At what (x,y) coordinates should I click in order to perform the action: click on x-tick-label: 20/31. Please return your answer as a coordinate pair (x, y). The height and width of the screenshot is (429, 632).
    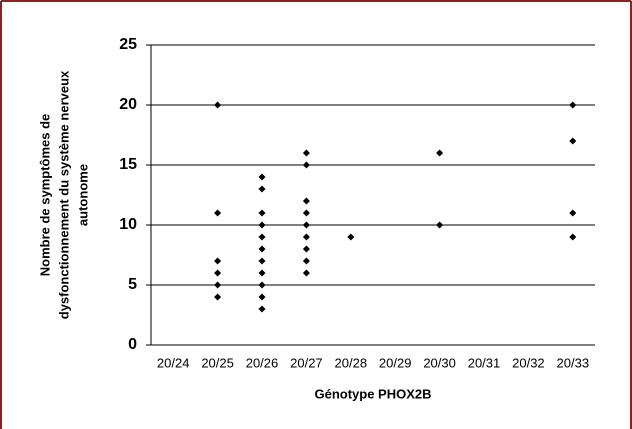
    Looking at the image, I should click on (484, 362).